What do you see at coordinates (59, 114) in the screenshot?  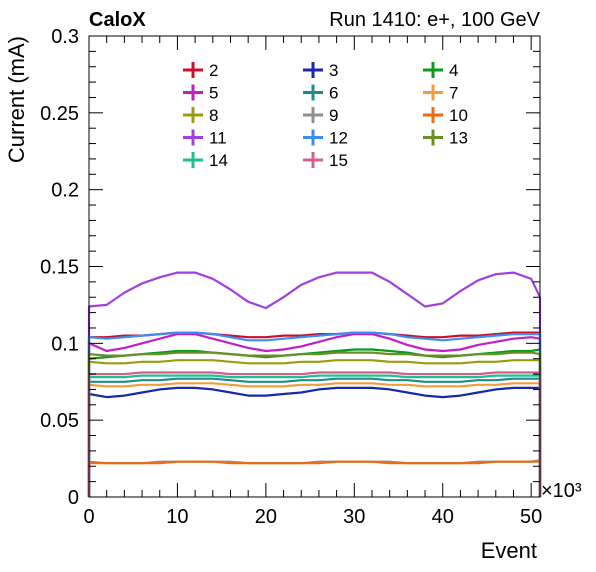 I see `y-tick-label: 0.25` at bounding box center [59, 114].